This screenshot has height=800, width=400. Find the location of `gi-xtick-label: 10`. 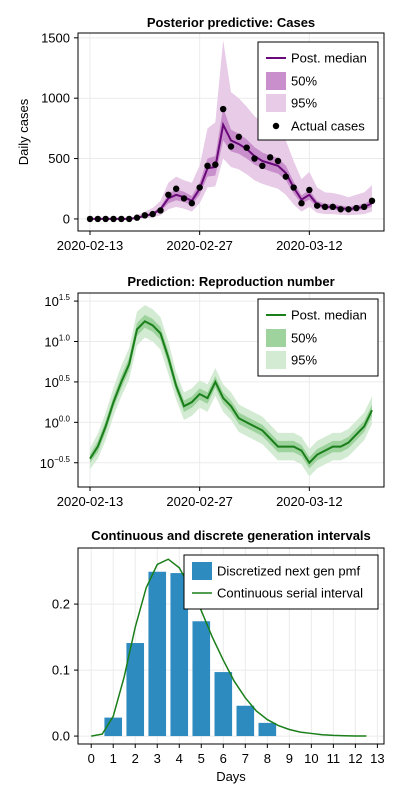

gi-xtick-label: 10 is located at coordinates (311, 758).